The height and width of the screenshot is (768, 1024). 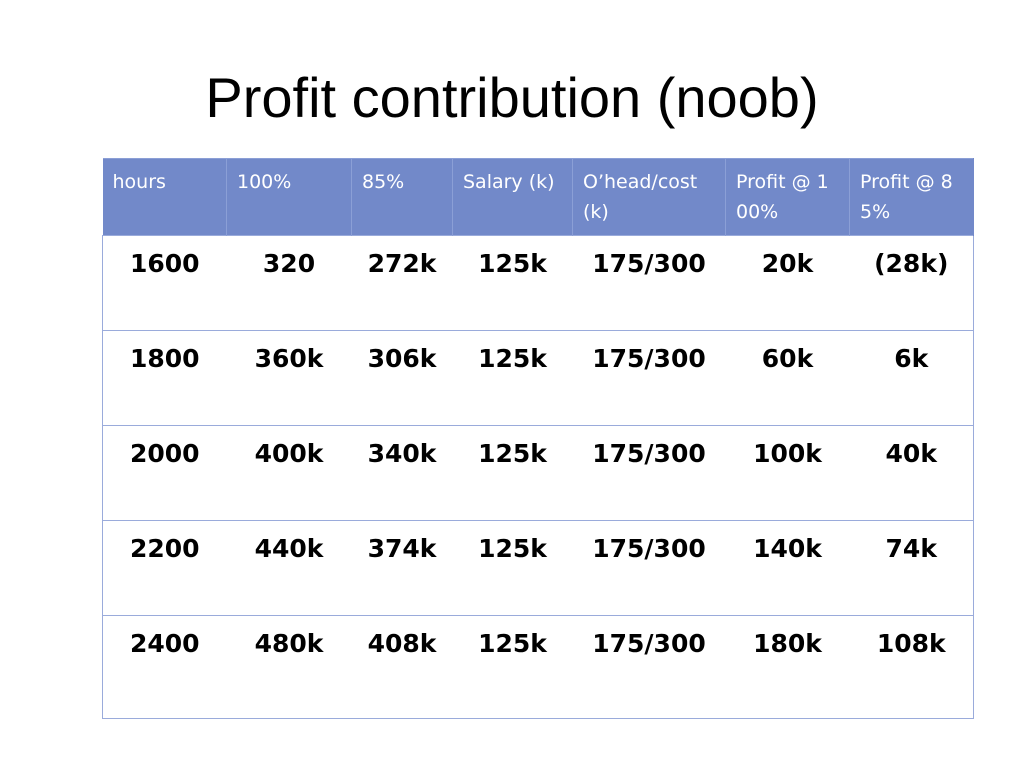 What do you see at coordinates (787, 473) in the screenshot?
I see `cell-profit-100: 100k` at bounding box center [787, 473].